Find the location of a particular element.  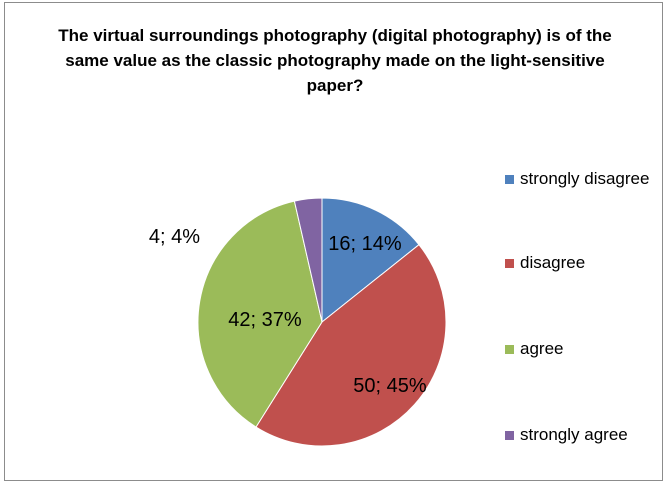

legend-label-disagree: disagree is located at coordinates (553, 262).